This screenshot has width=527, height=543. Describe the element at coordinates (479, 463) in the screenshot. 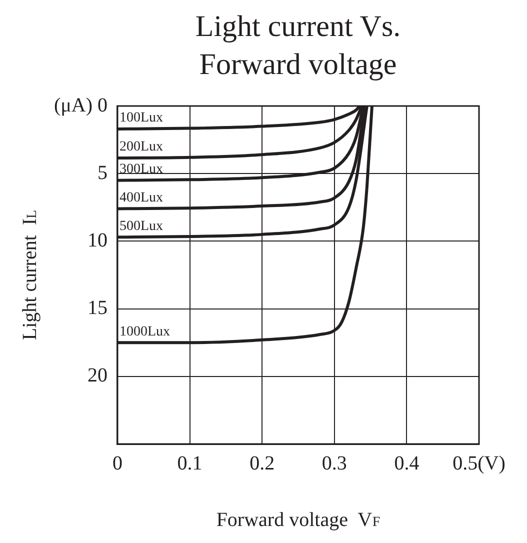

I see `x-tick-label: 0.5(V)` at that location.